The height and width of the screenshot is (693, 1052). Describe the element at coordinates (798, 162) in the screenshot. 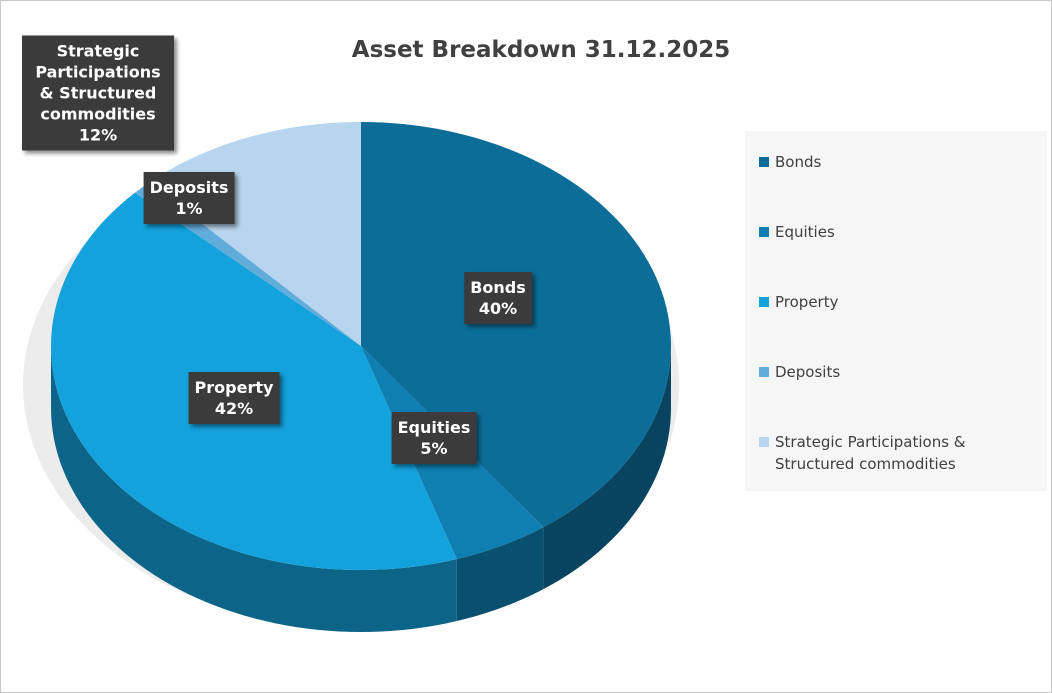

I see `legend-label: Bonds` at that location.